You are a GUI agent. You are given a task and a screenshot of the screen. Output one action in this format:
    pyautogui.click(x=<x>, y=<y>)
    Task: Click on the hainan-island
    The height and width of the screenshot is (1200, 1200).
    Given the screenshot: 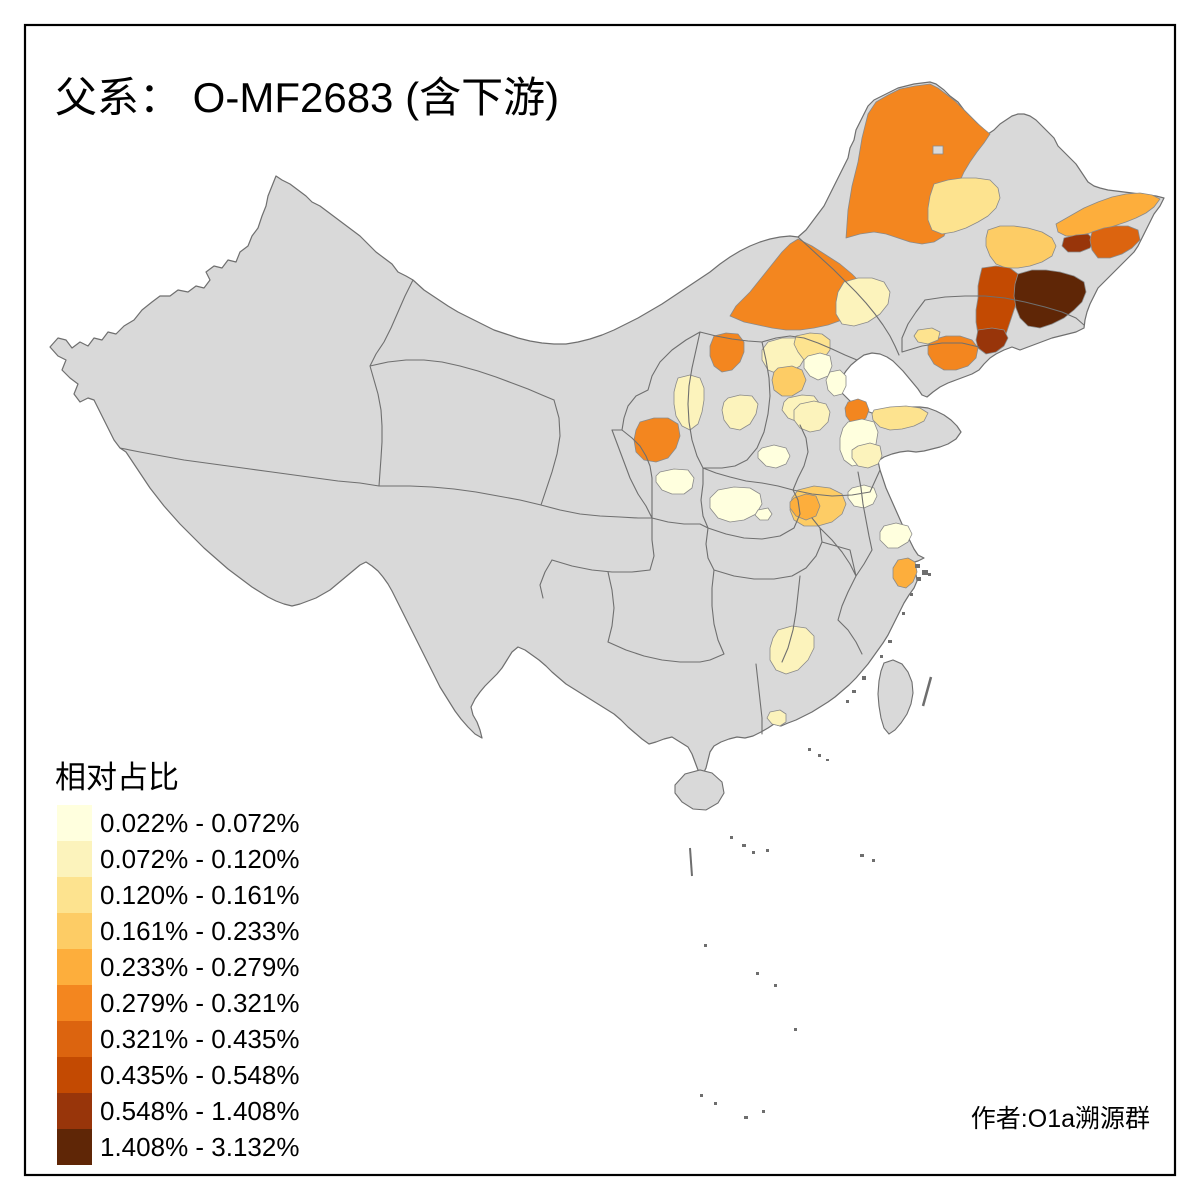 What is the action you would take?
    pyautogui.click(x=699, y=790)
    